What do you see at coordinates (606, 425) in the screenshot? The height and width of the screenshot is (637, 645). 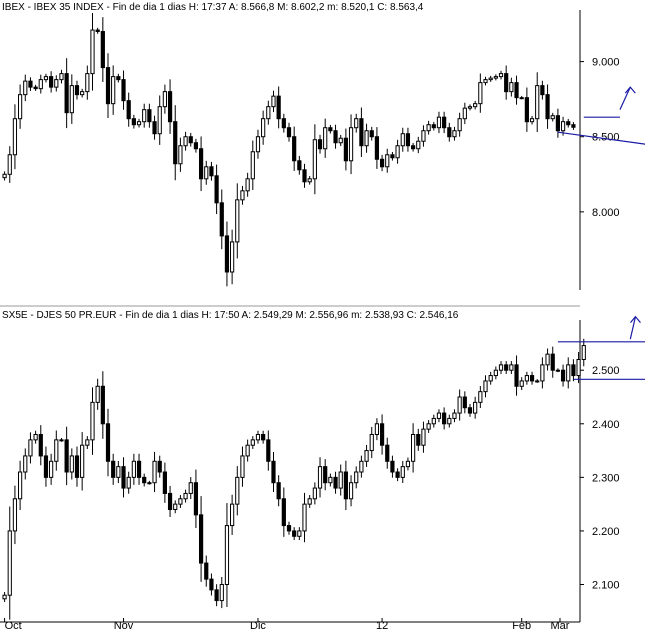 I see `y-tick-label: 2.400` at bounding box center [606, 425].